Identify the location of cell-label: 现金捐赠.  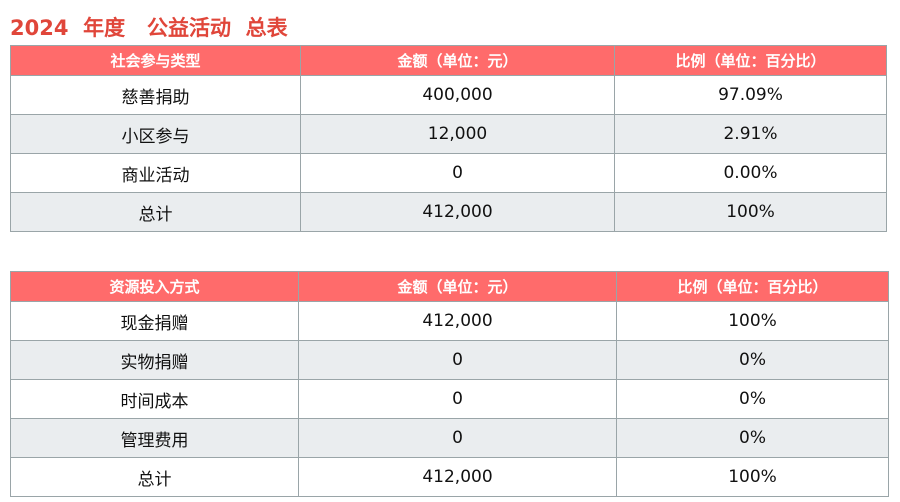
(154, 321).